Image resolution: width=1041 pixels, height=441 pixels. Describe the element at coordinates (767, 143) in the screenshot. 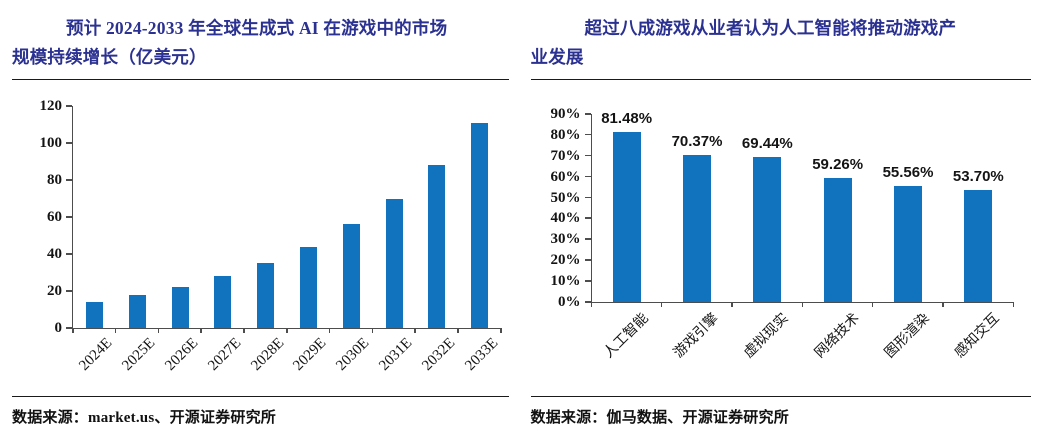

I see `bar-value-label: 69.44%` at that location.